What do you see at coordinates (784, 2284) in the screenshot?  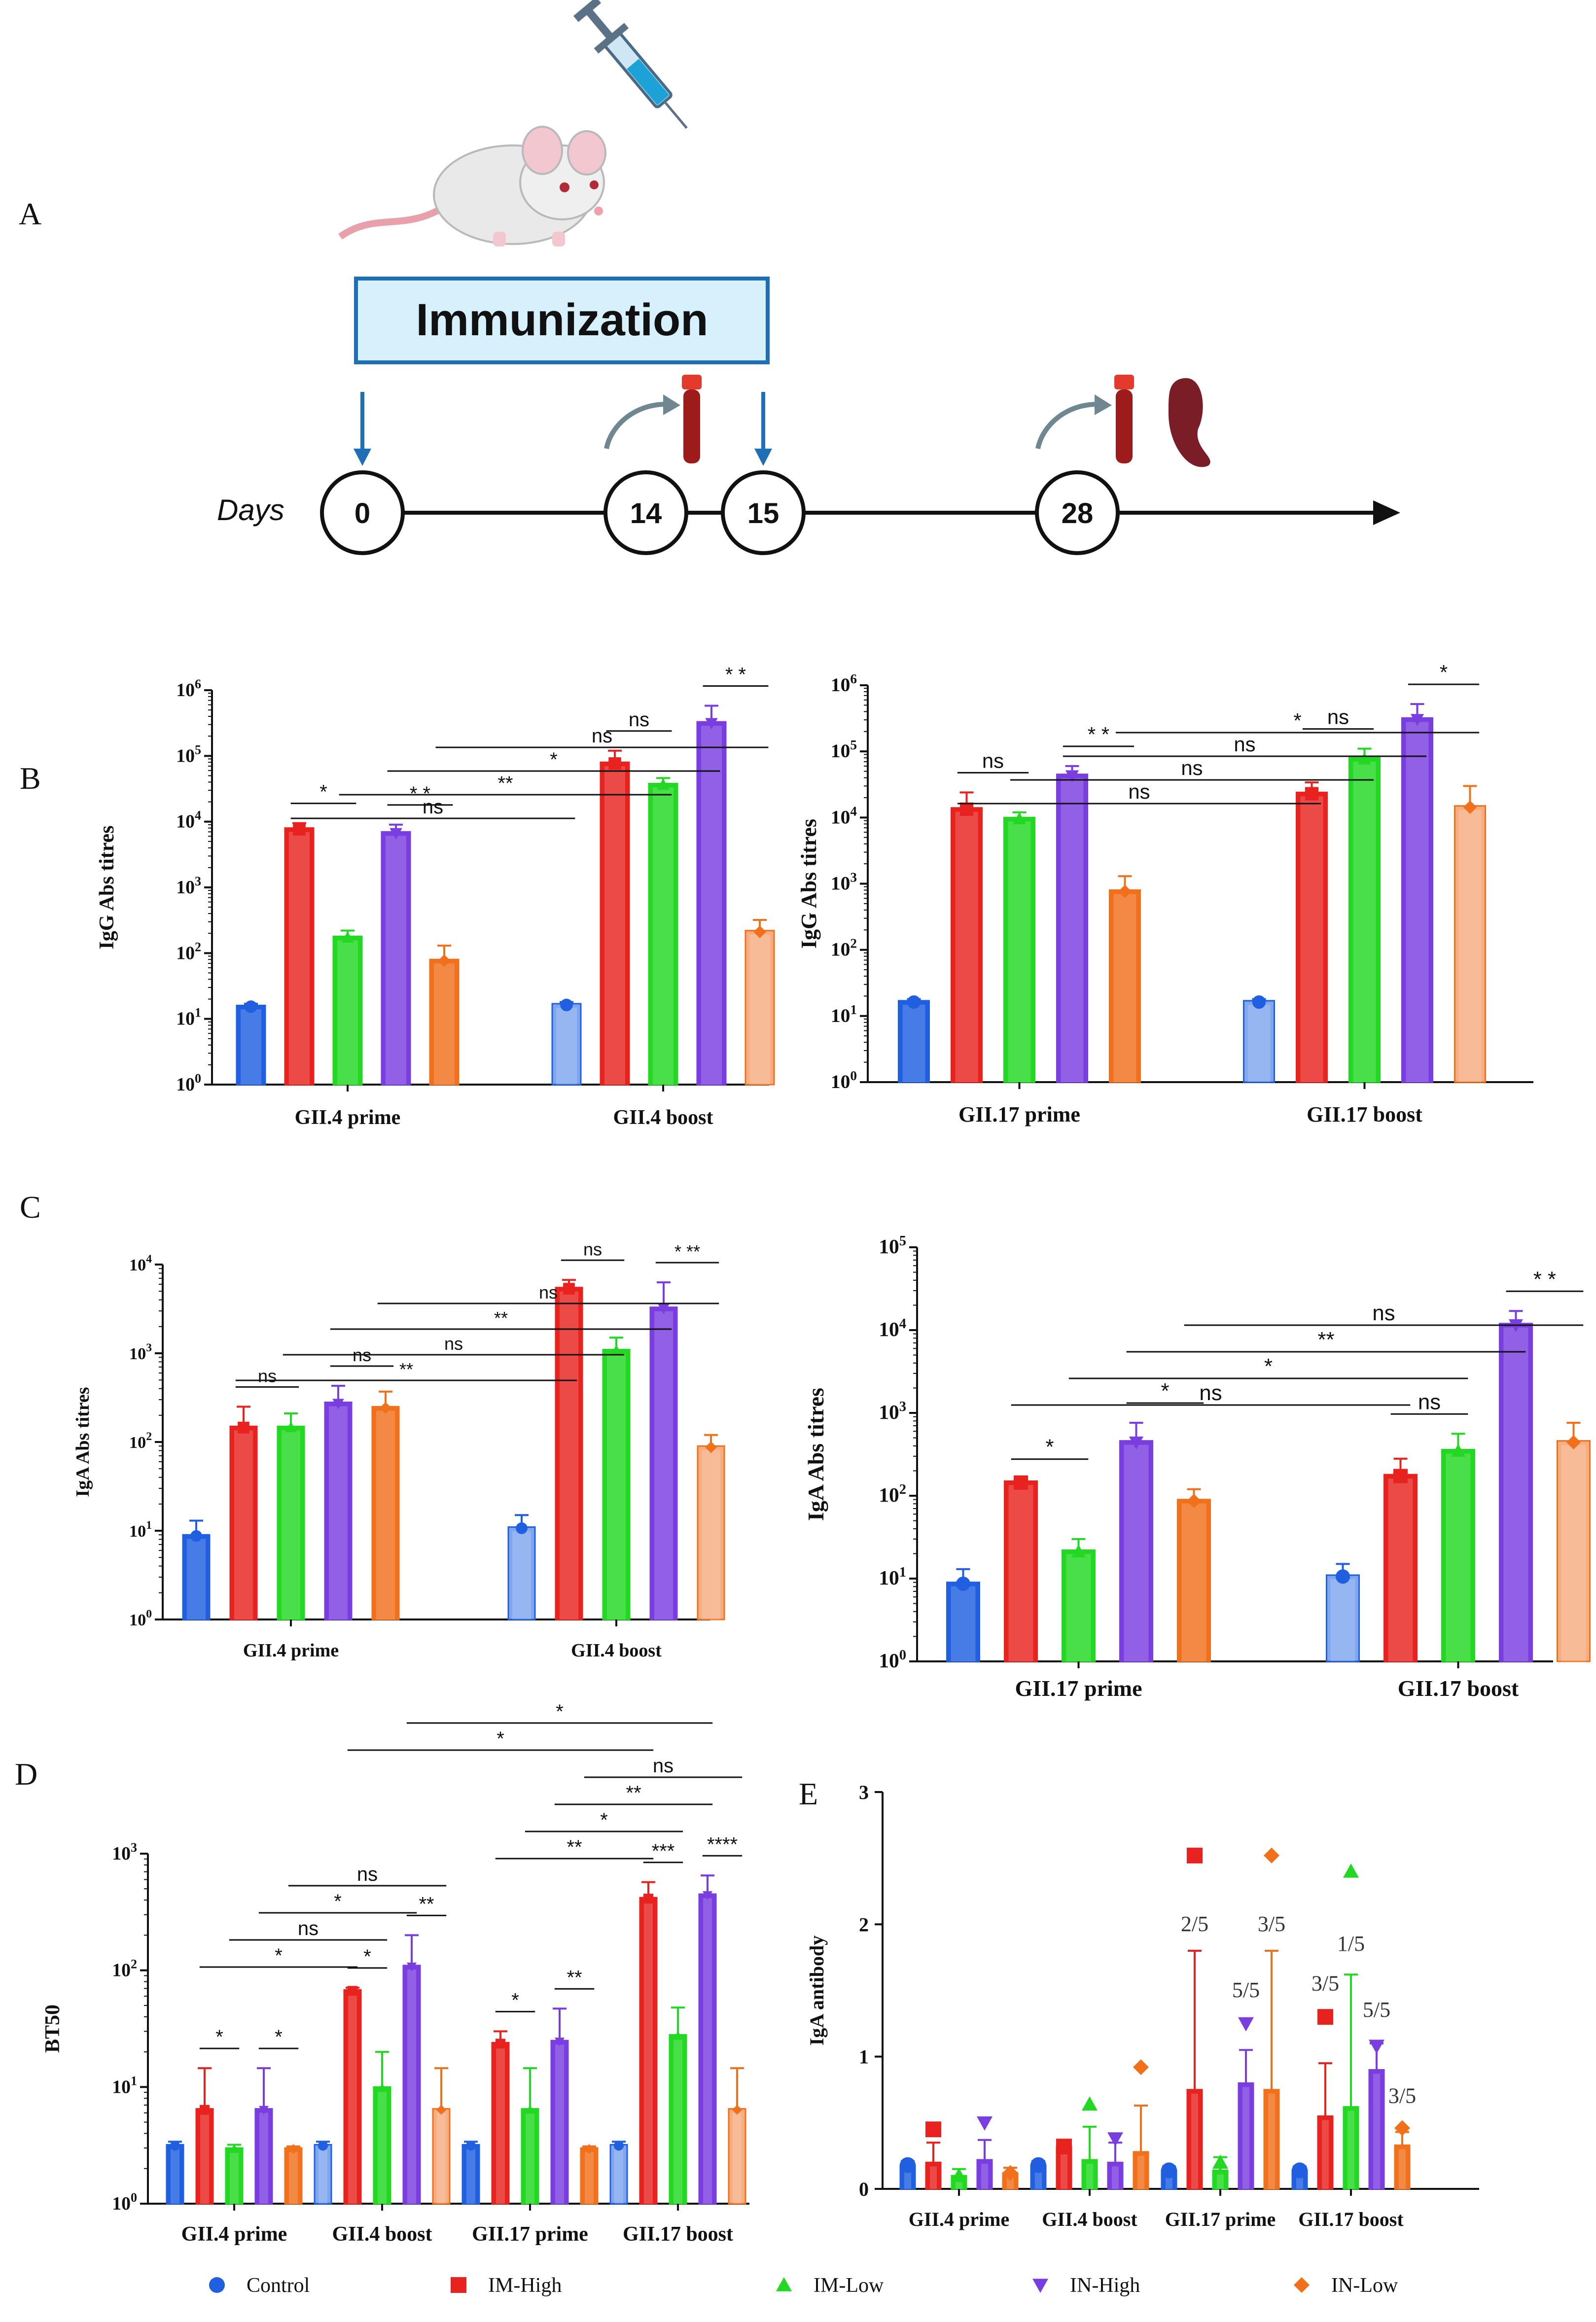 I see `legend-marker-im-low` at bounding box center [784, 2284].